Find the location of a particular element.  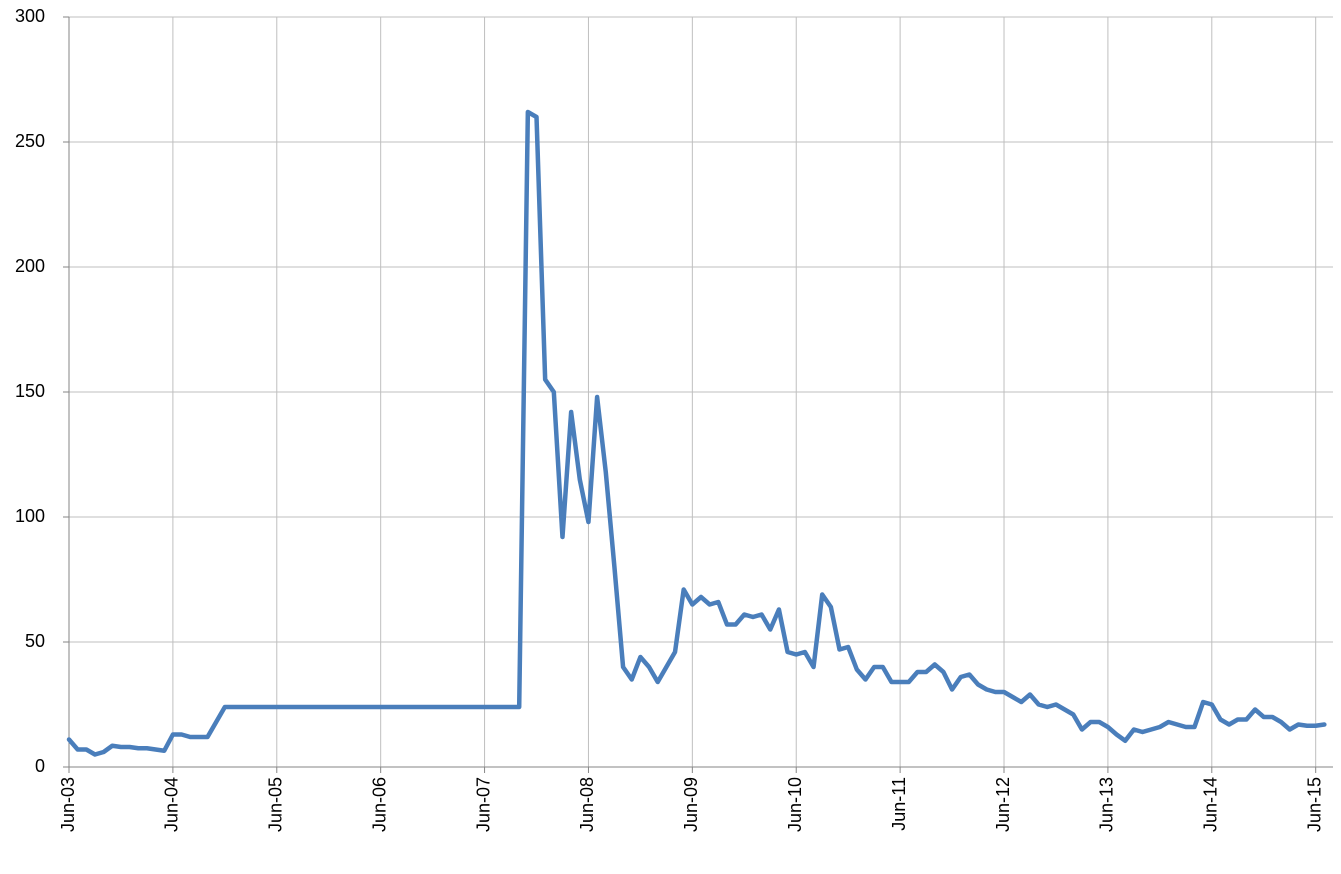

x-tick-label: Jun-14 is located at coordinates (1211, 804).